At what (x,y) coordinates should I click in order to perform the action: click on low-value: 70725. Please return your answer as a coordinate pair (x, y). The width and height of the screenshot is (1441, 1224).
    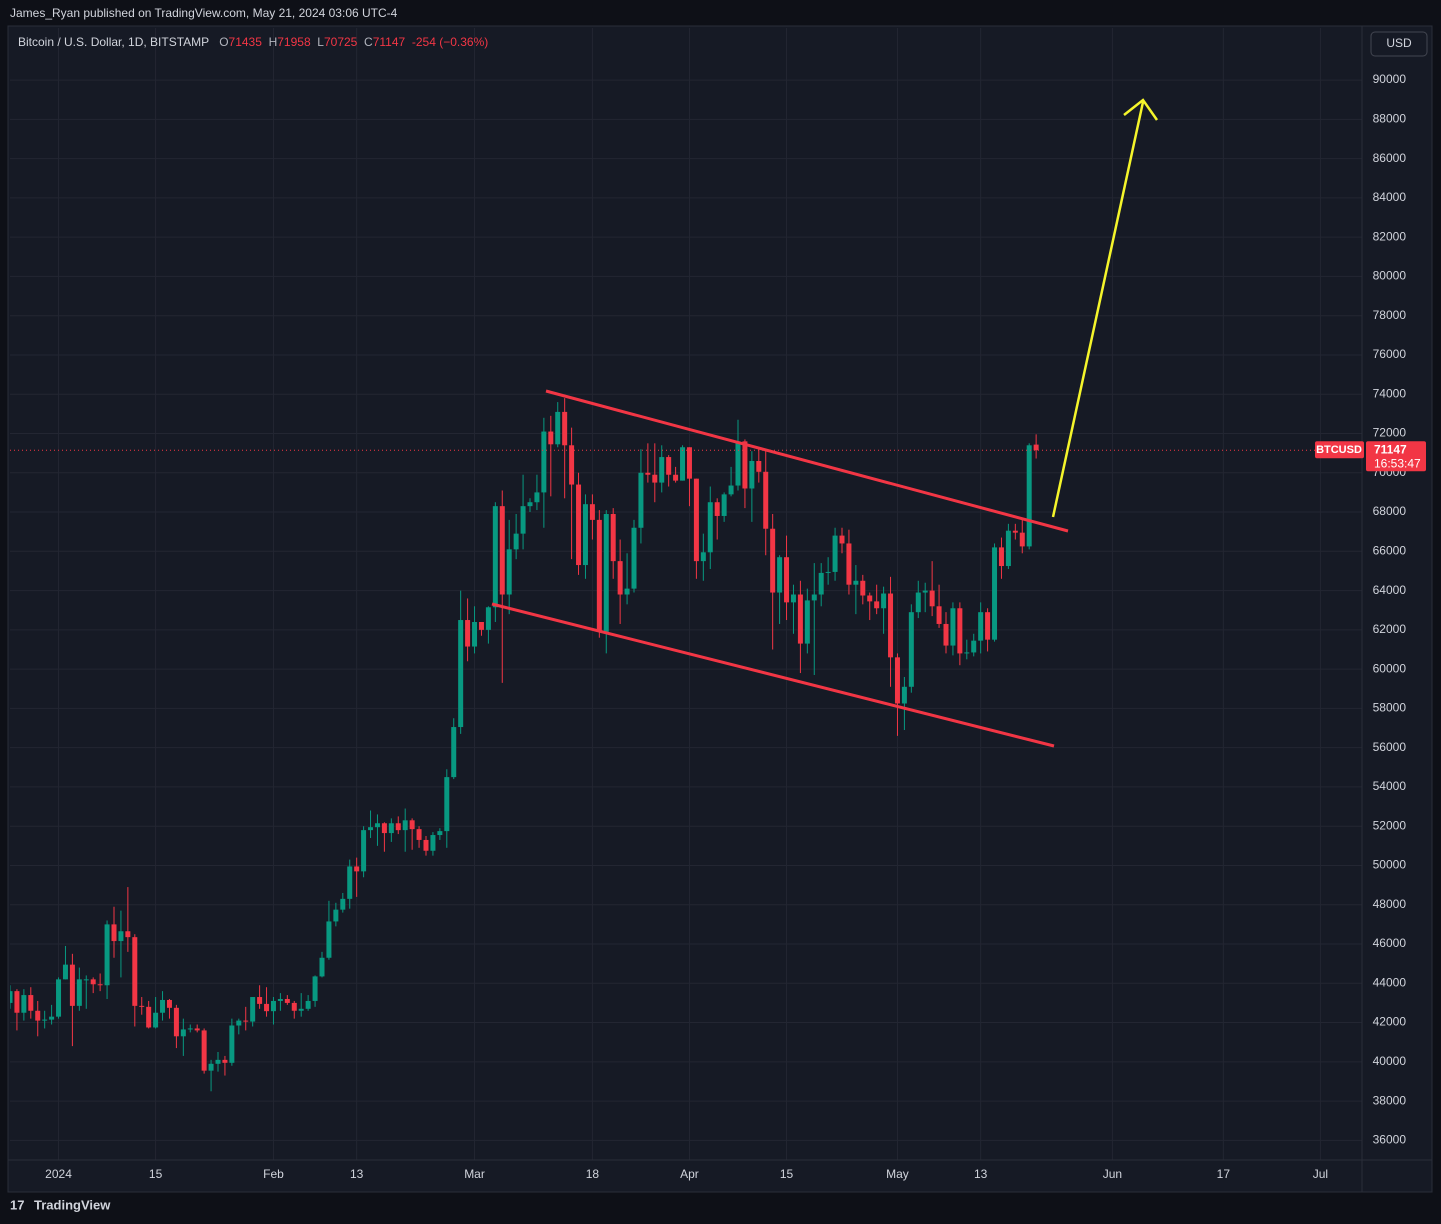
    Looking at the image, I should click on (340, 42).